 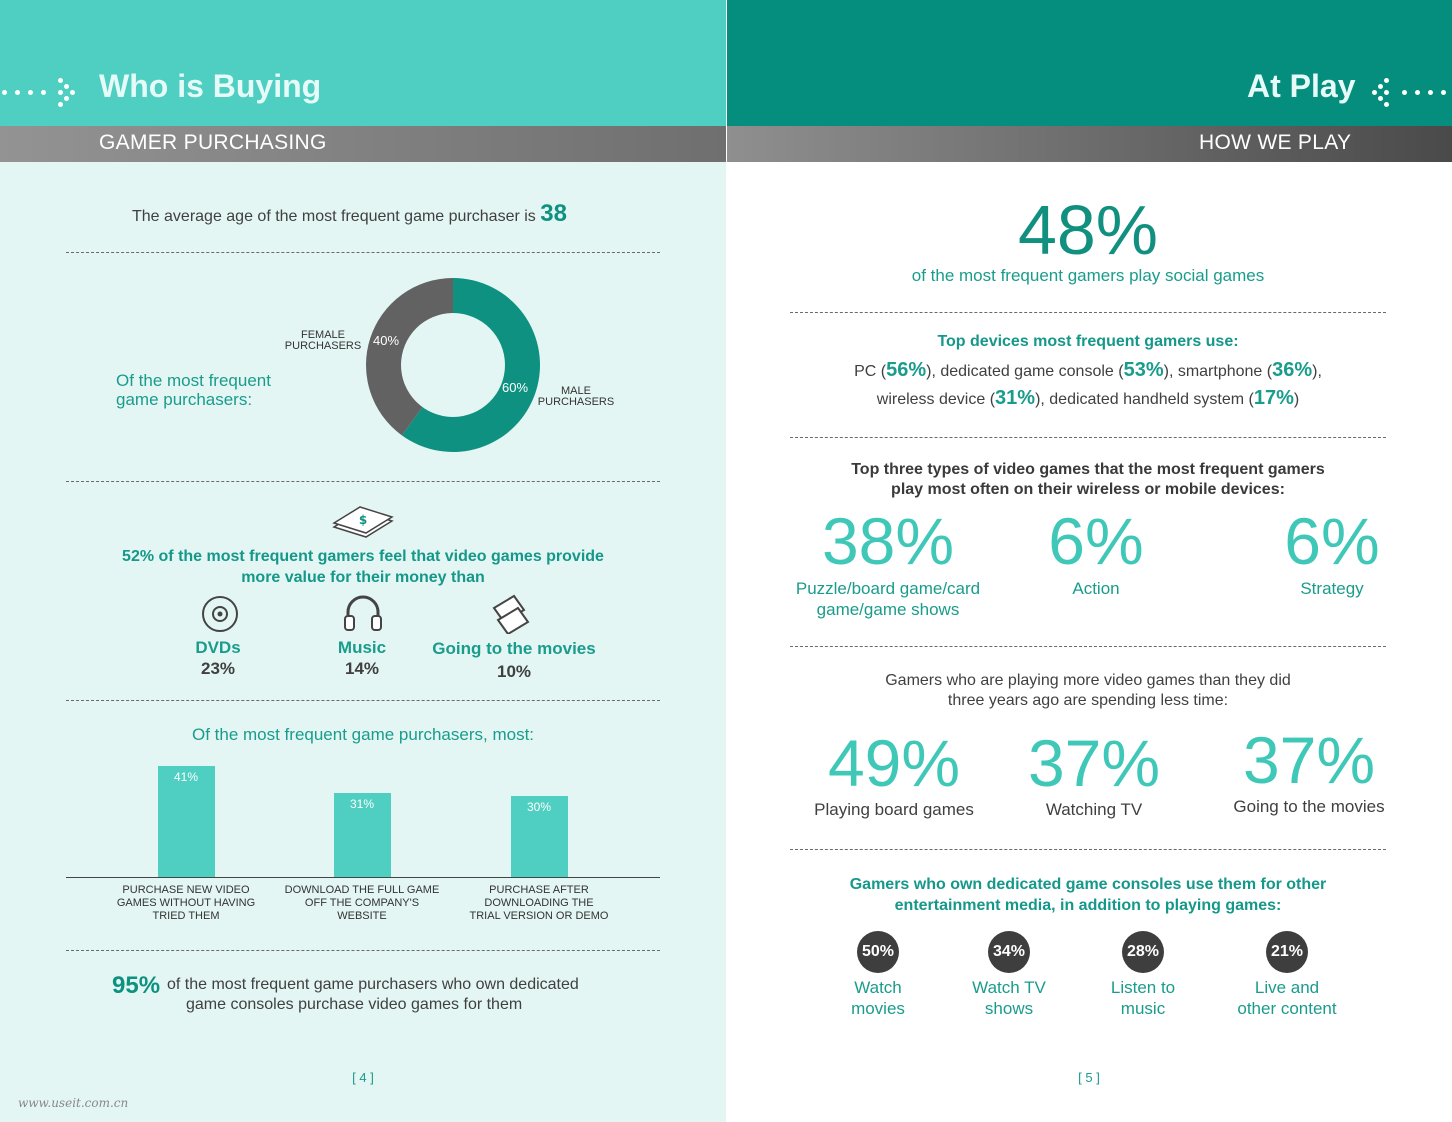 What do you see at coordinates (539, 890) in the screenshot?
I see `bar-category-line: PURCHASE AFTER` at bounding box center [539, 890].